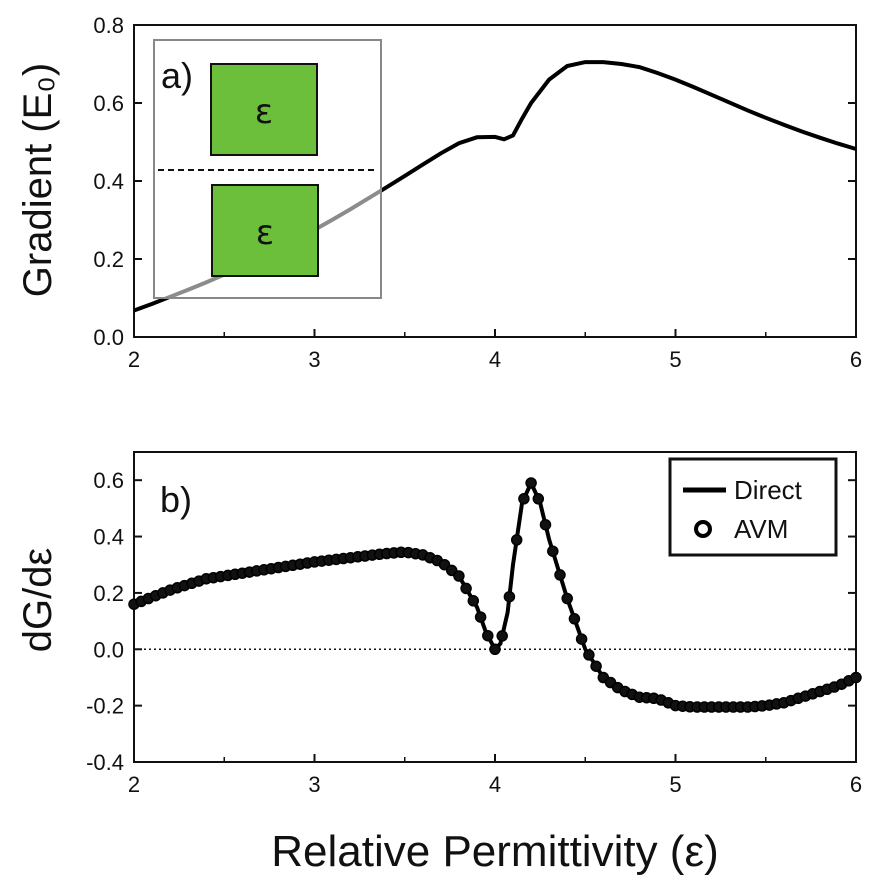 The image size is (871, 882). I want to click on legend: Direct AVM, so click(753, 507).